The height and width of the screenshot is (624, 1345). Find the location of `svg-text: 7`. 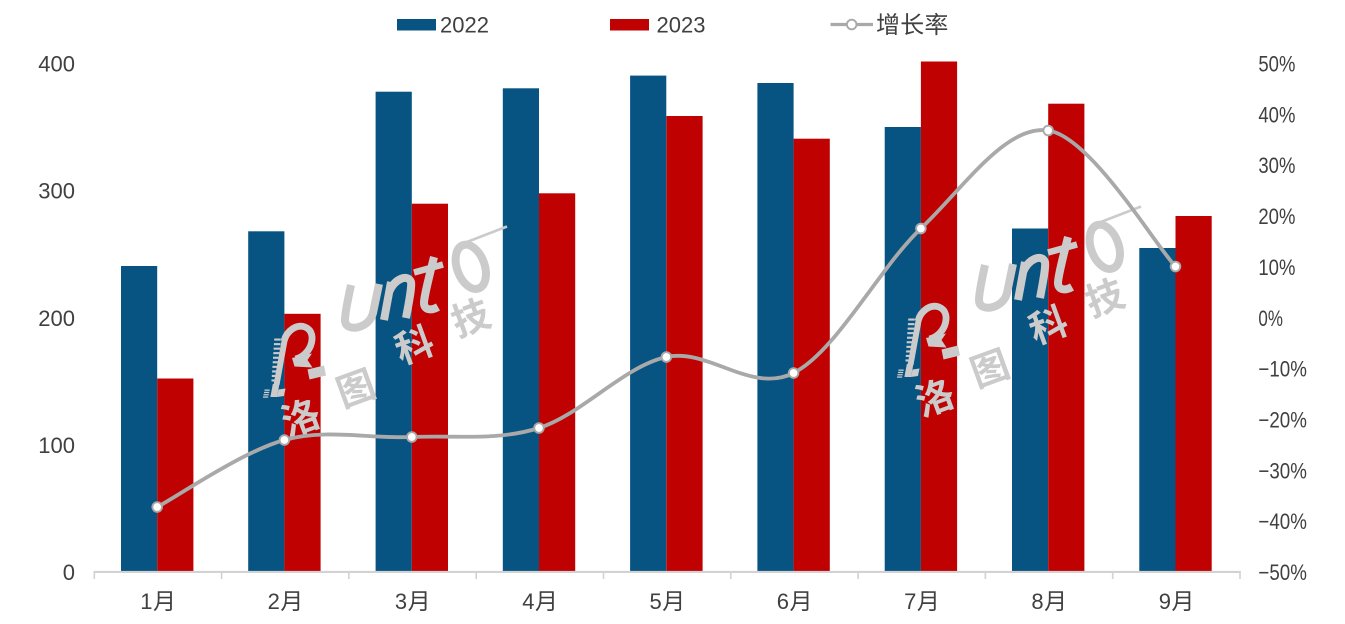

svg-text: 7 is located at coordinates (910, 601).